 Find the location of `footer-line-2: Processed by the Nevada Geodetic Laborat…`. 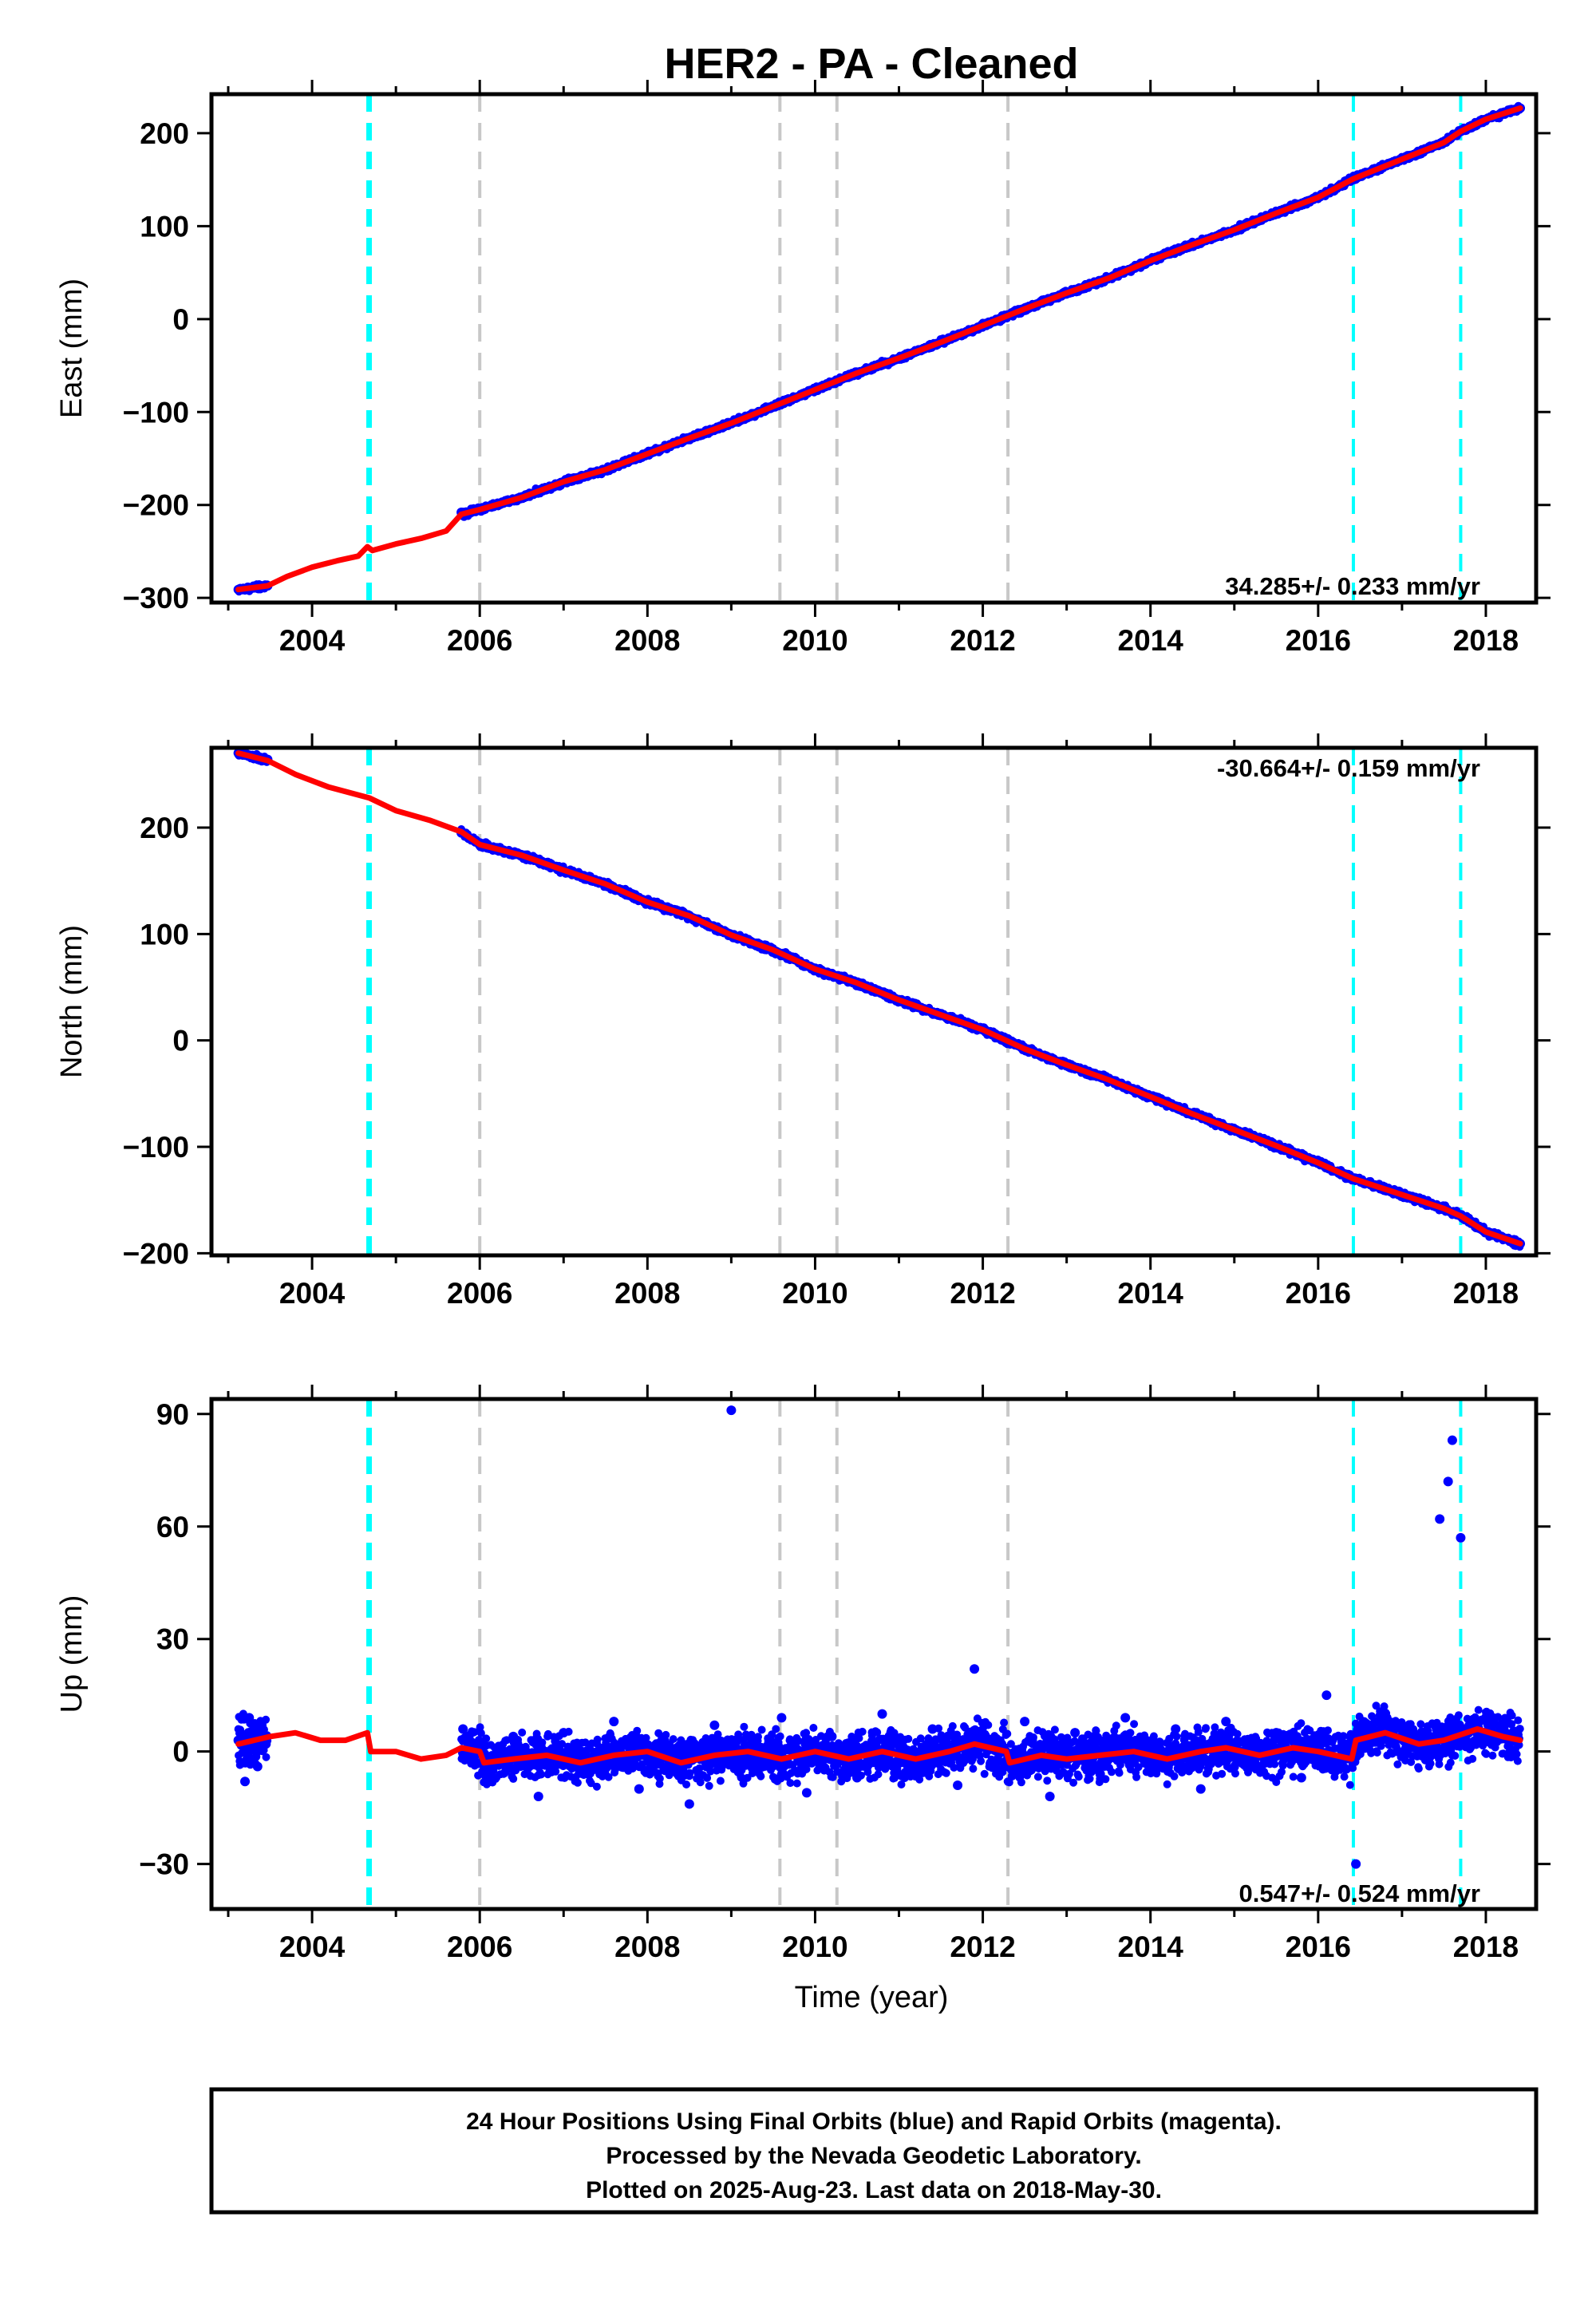

footer-line-2: Processed by the Nevada Geodetic Laborat… is located at coordinates (873, 2156).